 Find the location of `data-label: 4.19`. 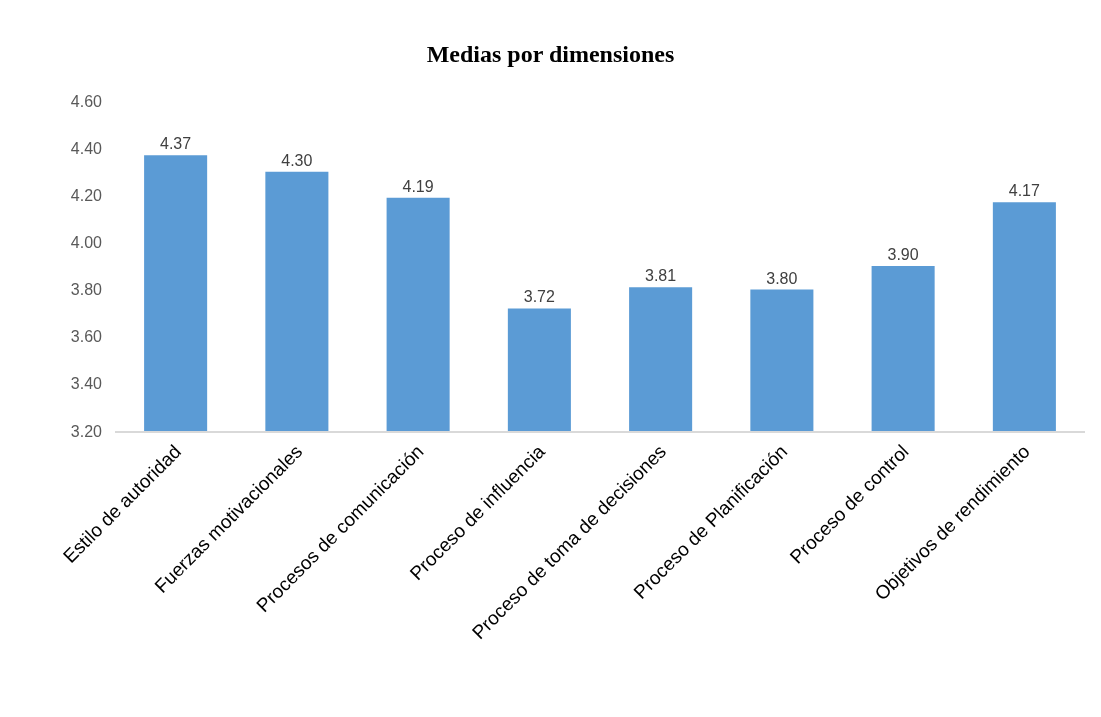

data-label: 4.19 is located at coordinates (418, 186).